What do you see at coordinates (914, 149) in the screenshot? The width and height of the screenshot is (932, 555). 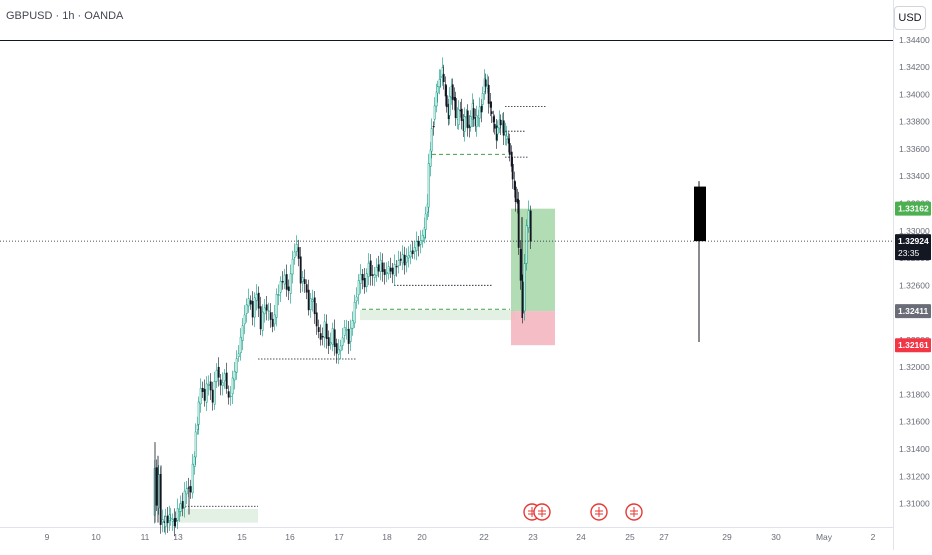 I see `y-tick-label: 1.33600` at bounding box center [914, 149].